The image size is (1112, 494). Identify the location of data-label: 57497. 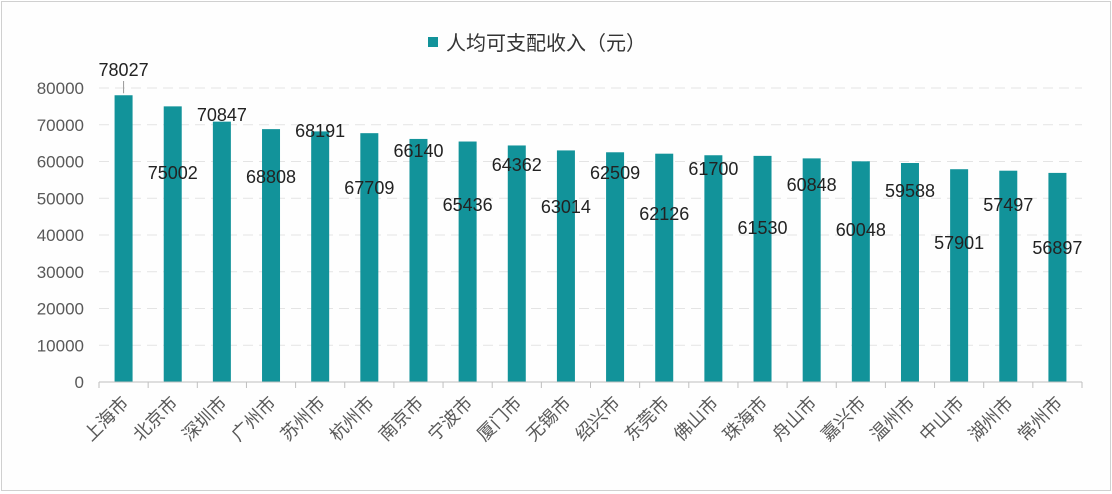
(1008, 205).